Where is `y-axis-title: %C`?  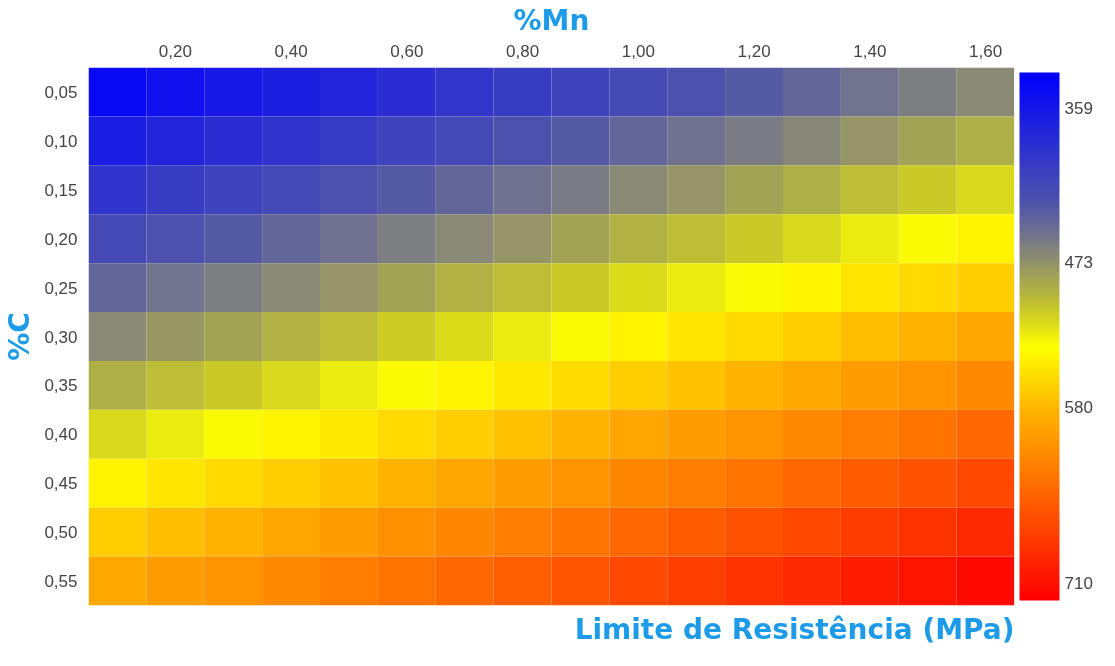
y-axis-title: %C is located at coordinates (20, 336).